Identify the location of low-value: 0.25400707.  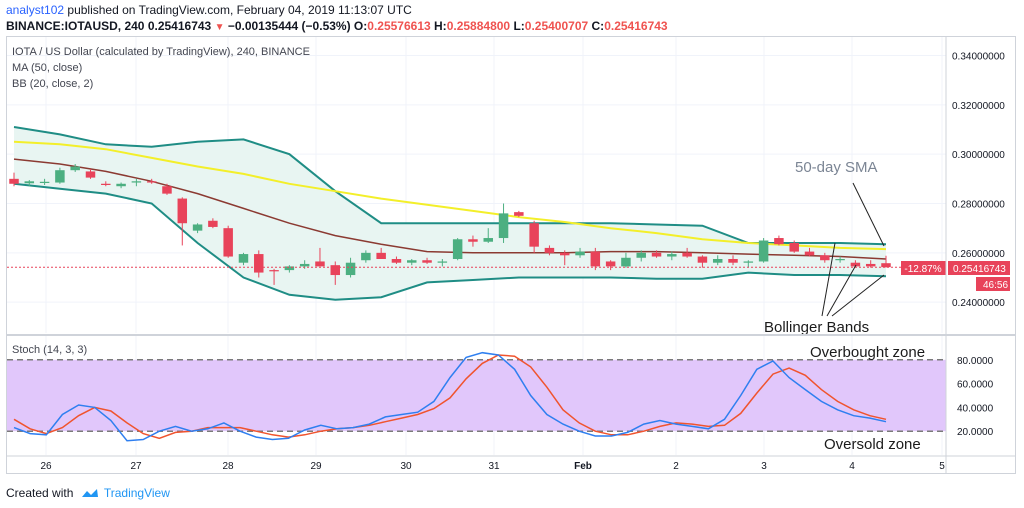
(556, 26).